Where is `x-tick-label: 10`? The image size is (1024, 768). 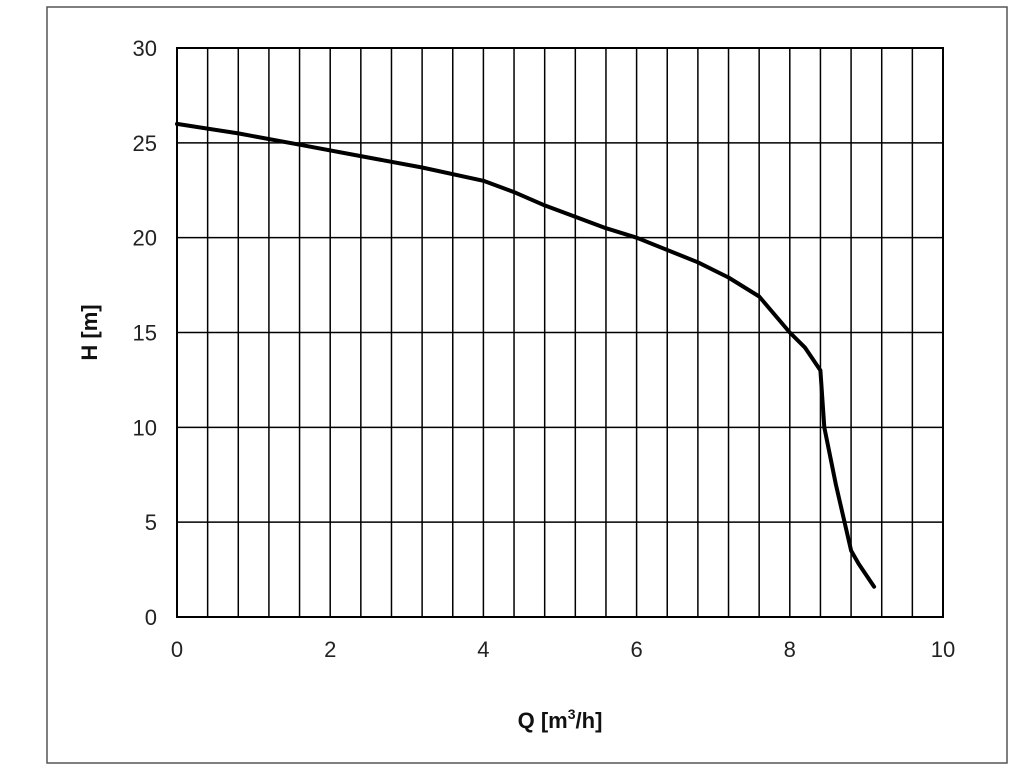
x-tick-label: 10 is located at coordinates (943, 649).